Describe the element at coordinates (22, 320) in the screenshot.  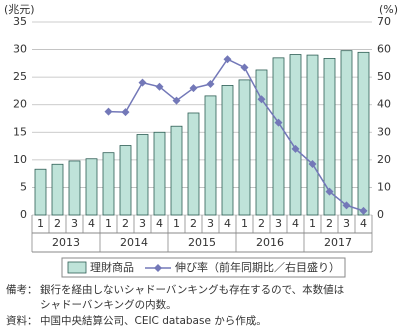
I see `source-label: 資料：` at that location.